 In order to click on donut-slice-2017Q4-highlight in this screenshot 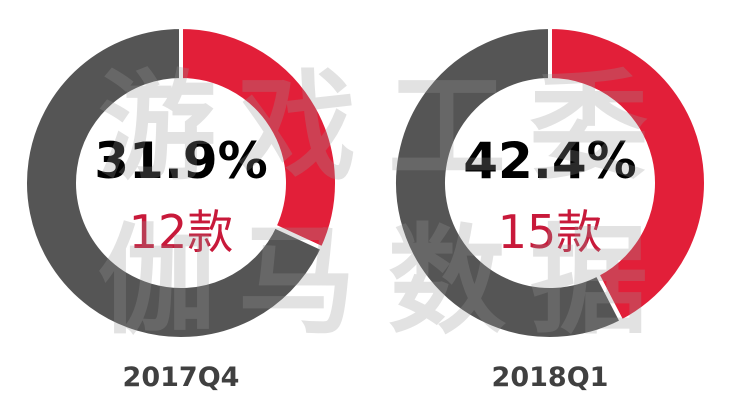, I will do `click(259, 138)`.